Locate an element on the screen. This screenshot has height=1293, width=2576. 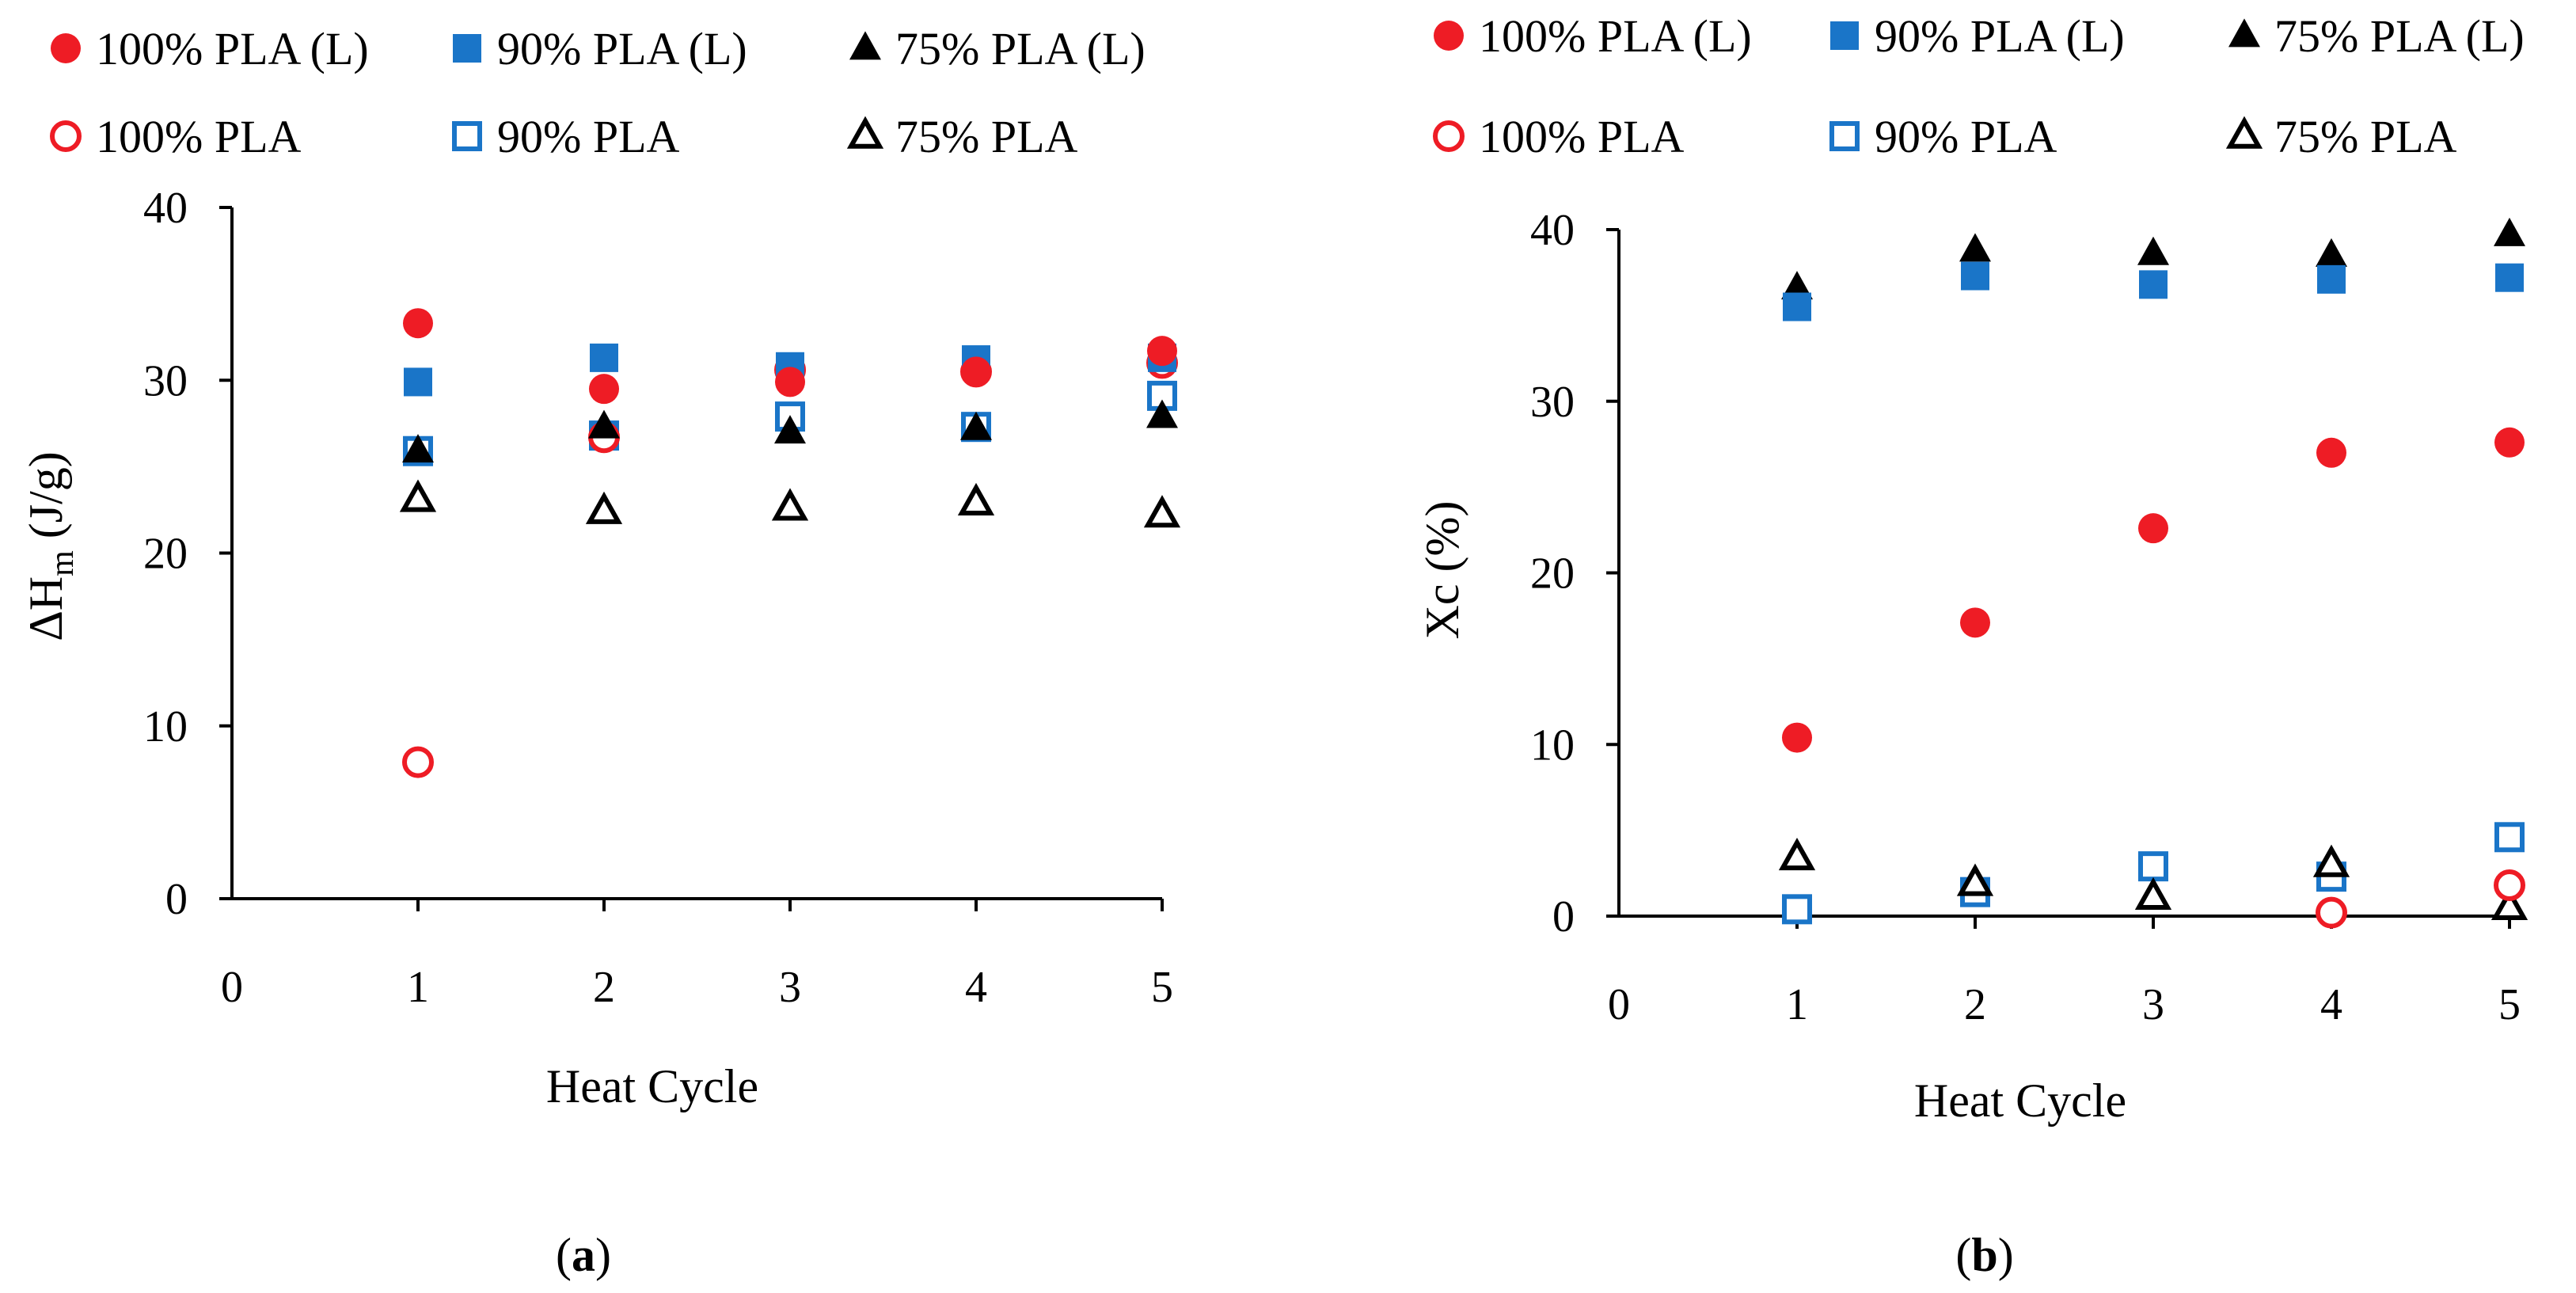
x-axis-title-a: Heat Cycle is located at coordinates (652, 1086).